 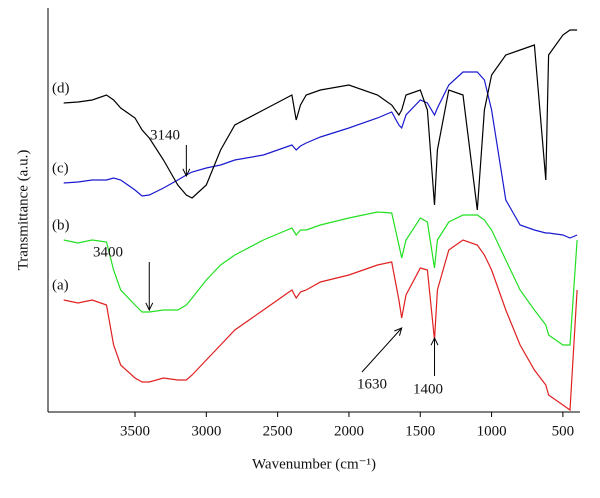 What do you see at coordinates (492, 431) in the screenshot?
I see `x-tick-label: 1000` at bounding box center [492, 431].